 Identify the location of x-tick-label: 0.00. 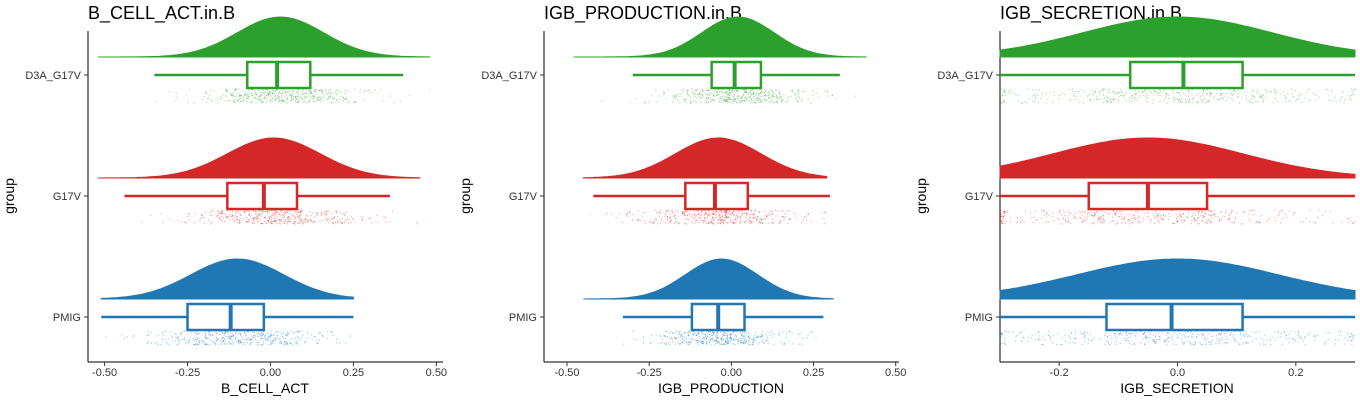
(731, 373).